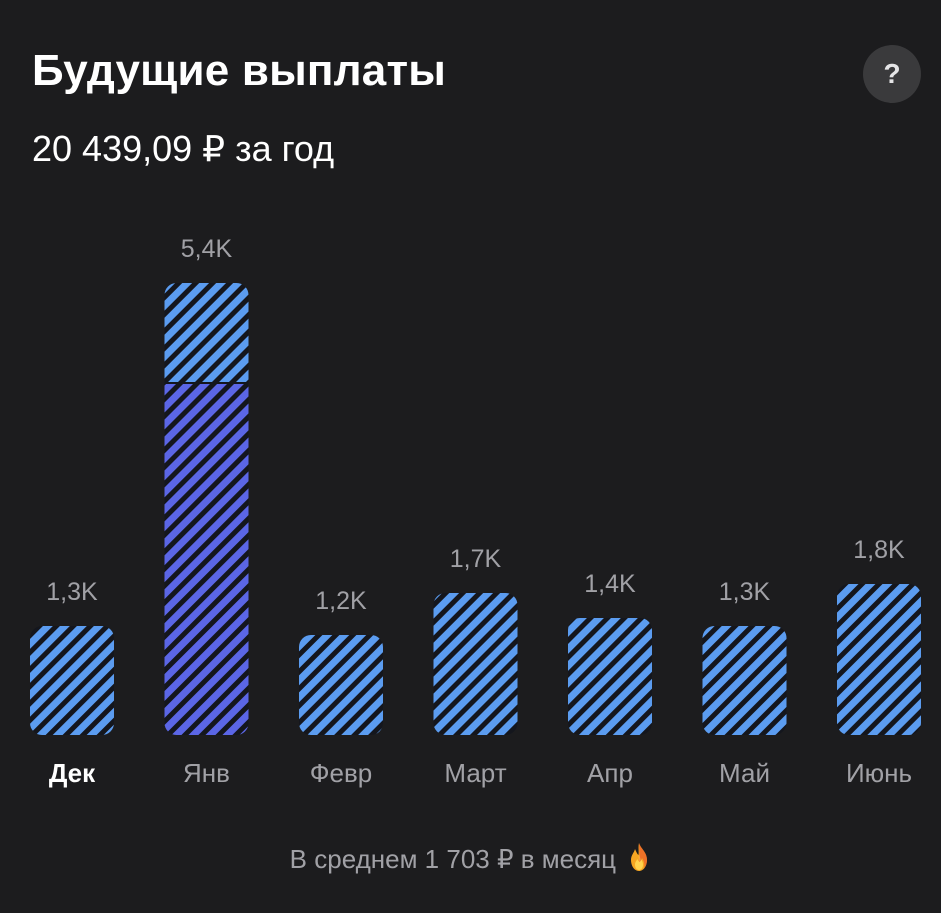 Image resolution: width=941 pixels, height=913 pixels. I want to click on category-label: Июнь, so click(879, 773).